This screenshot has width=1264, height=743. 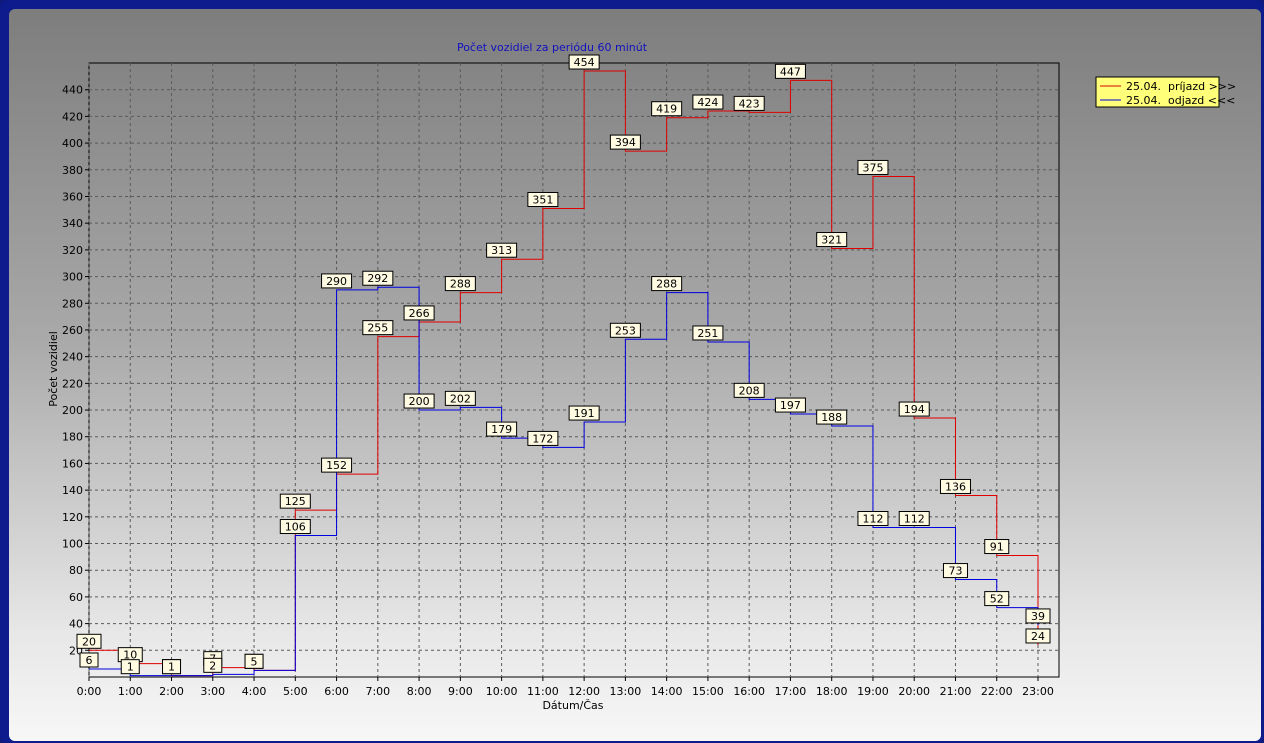 I want to click on data-label-text: 112, so click(x=914, y=519).